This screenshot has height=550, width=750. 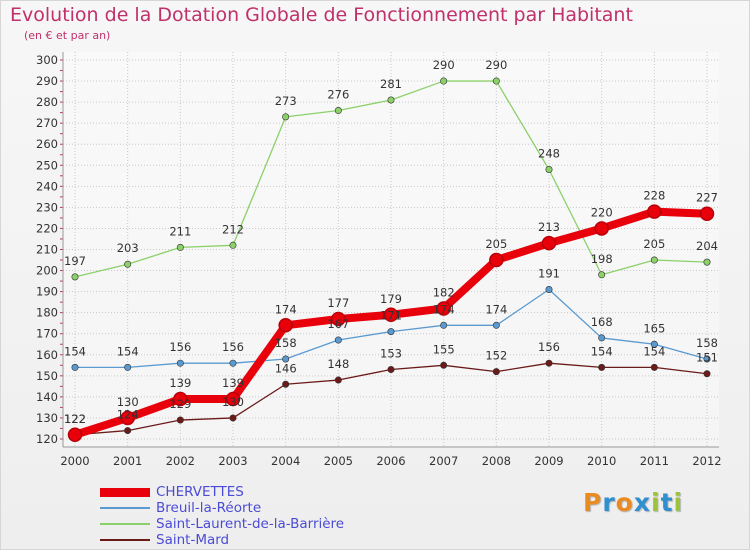 I want to click on data-label: 198, so click(x=602, y=259).